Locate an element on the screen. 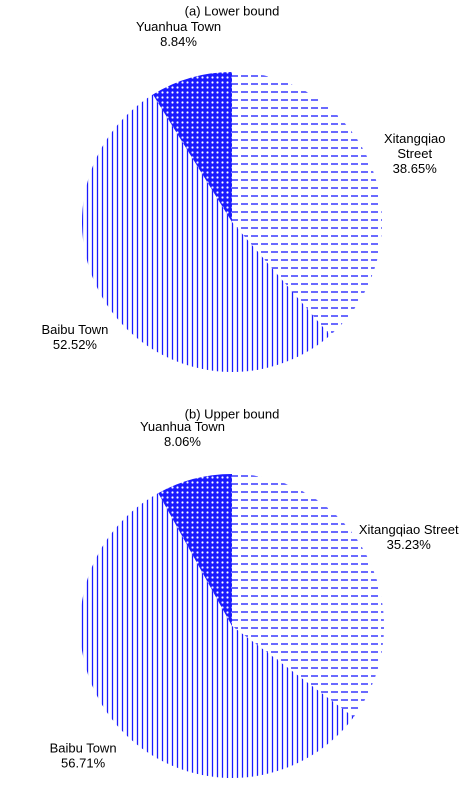 This screenshot has height=803, width=465. slice-label: Xitangqiao Street 38.65% is located at coordinates (414, 153).